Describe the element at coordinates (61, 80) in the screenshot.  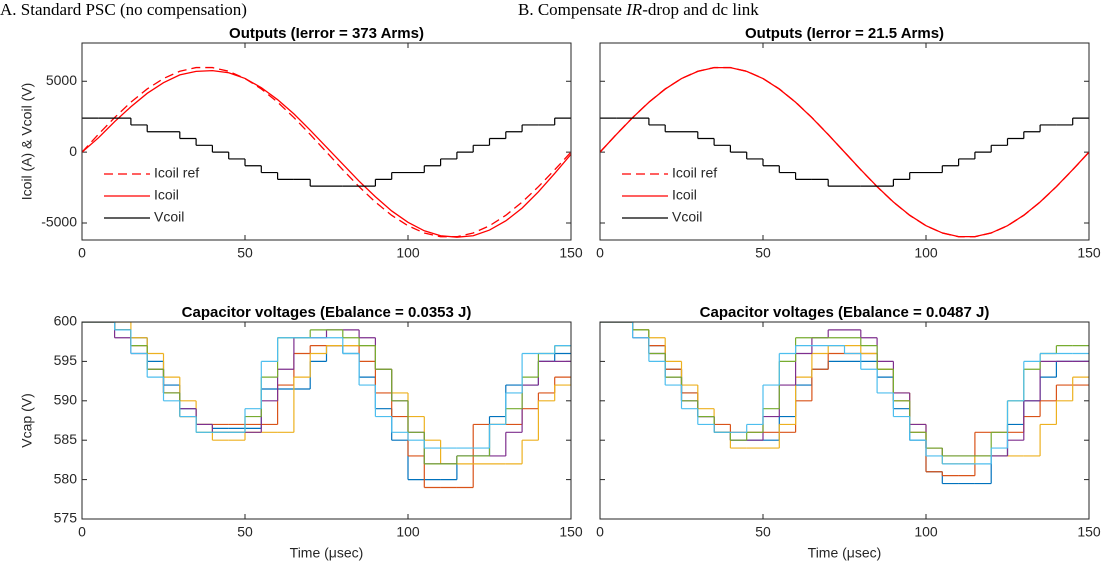
I see `y-tick-label: 5000` at that location.